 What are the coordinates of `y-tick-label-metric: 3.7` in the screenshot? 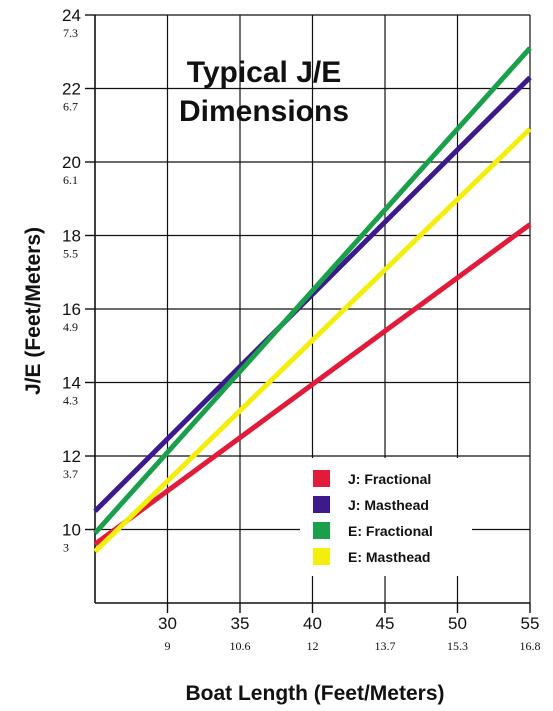 It's located at (70, 474).